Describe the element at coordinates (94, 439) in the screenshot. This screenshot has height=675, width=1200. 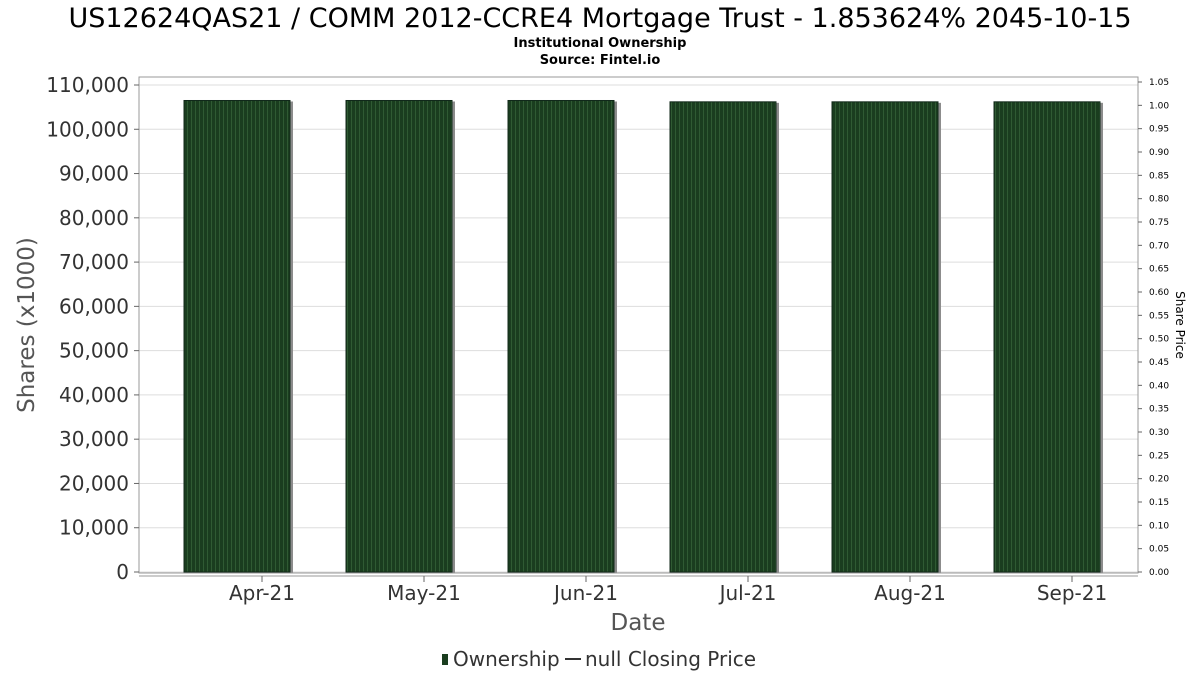
I see `y-tick-label: 30,000` at that location.